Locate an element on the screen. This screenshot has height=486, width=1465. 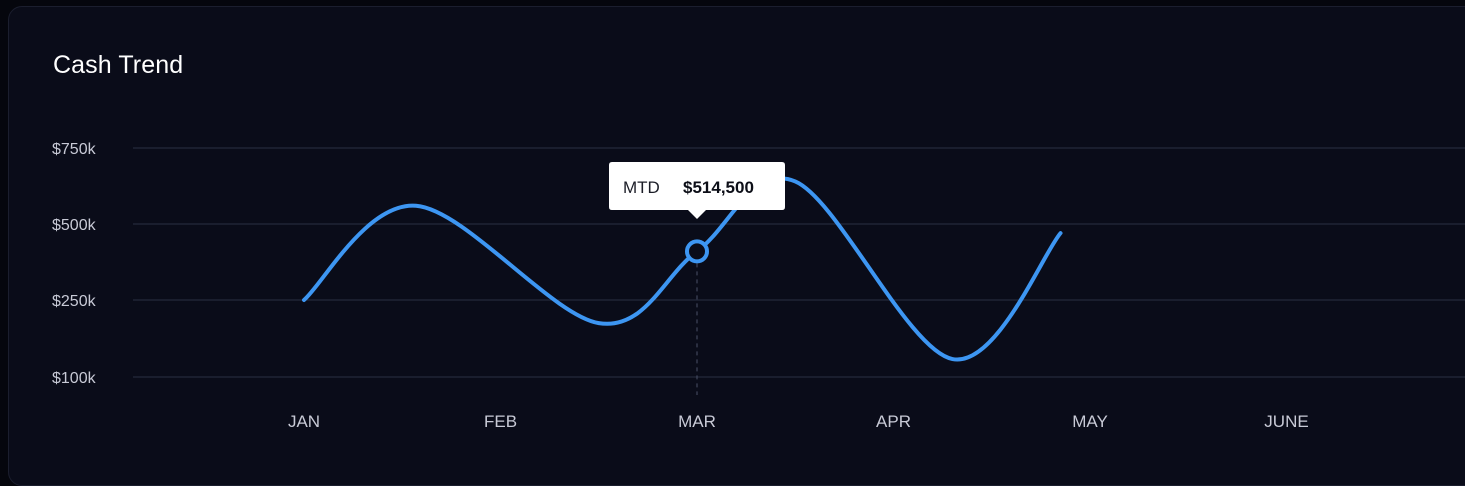
tooltip-value: $514,500 is located at coordinates (718, 187).